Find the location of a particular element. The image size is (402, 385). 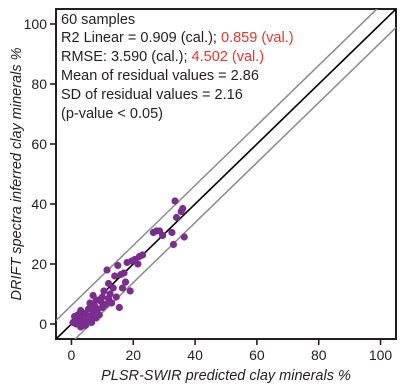

stat-r2-val: 0.859 (val.) is located at coordinates (257, 38).